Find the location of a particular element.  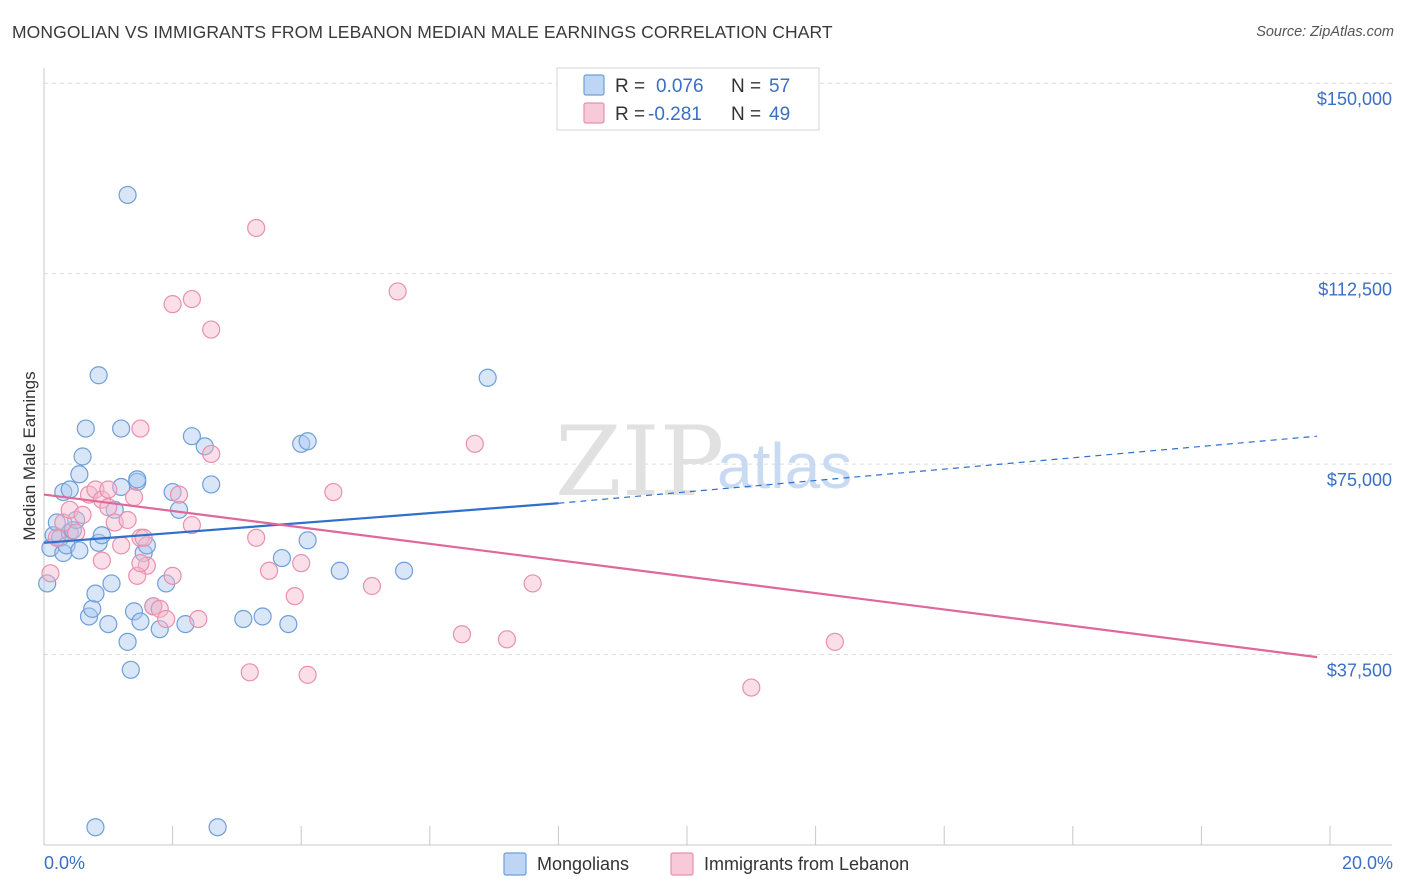

y-tick-label-112500: $112,500 is located at coordinates (1355, 290).